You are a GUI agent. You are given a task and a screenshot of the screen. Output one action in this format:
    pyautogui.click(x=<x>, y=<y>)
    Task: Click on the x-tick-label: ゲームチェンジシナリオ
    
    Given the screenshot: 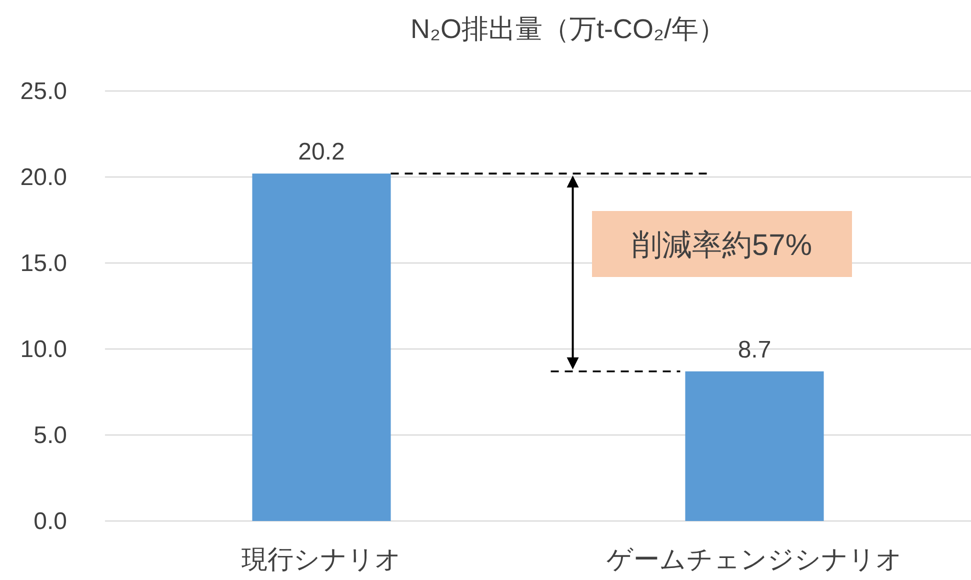 What is the action you would take?
    pyautogui.click(x=754, y=559)
    